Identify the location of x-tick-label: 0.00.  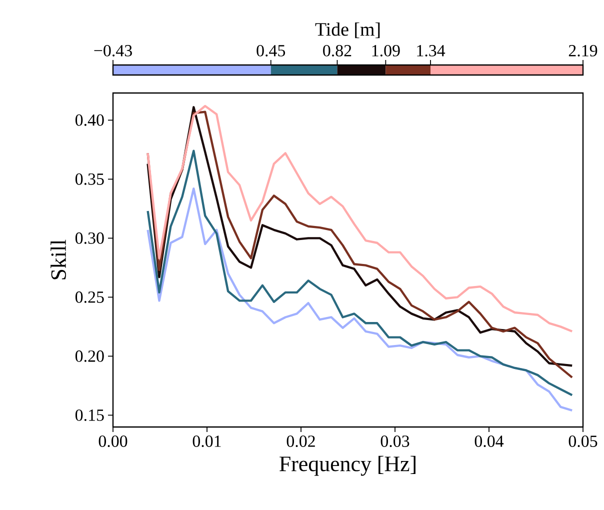
(113, 442).